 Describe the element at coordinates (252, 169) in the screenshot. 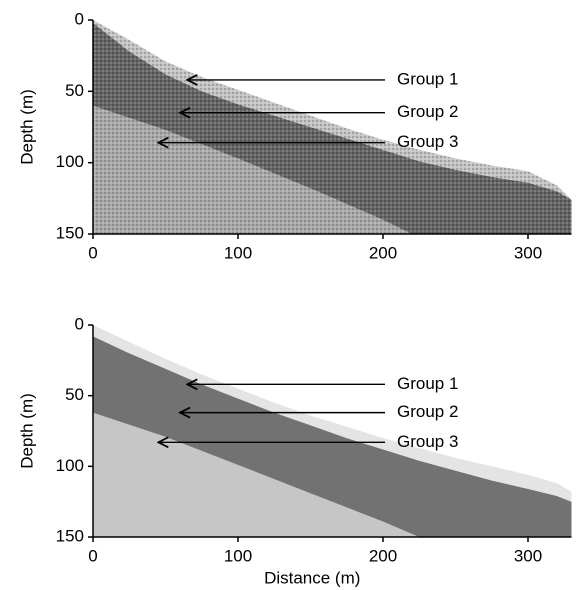

I see `layer-texture` at that location.